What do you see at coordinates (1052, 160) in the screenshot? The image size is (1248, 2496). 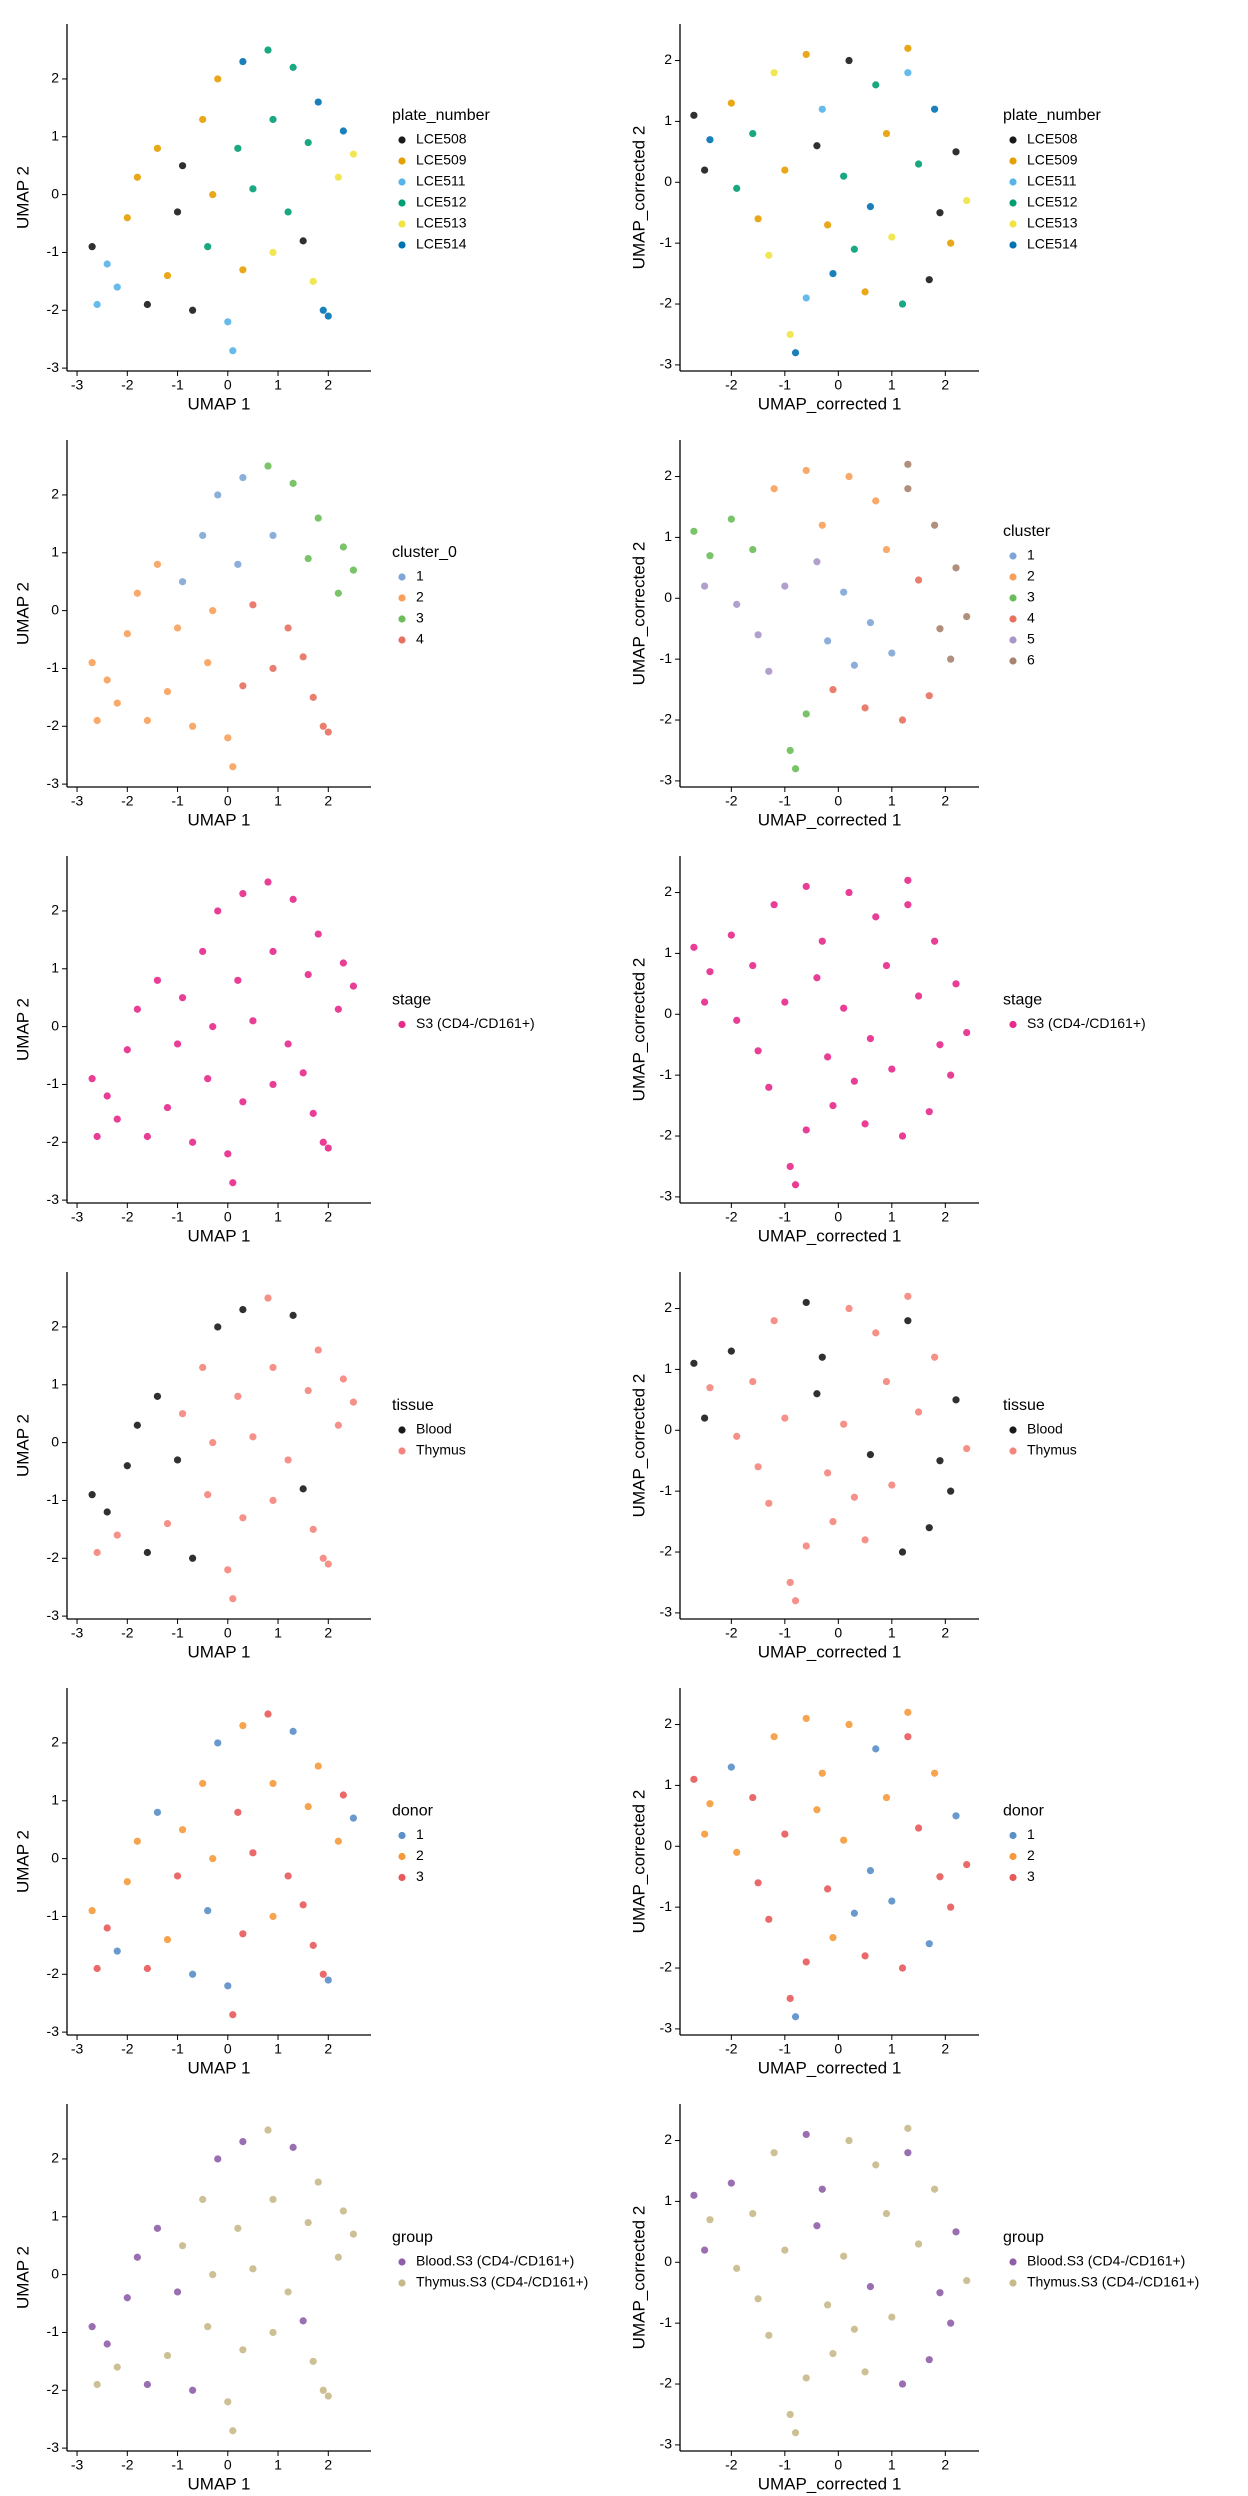 I see `legend-label: LCE509` at bounding box center [1052, 160].